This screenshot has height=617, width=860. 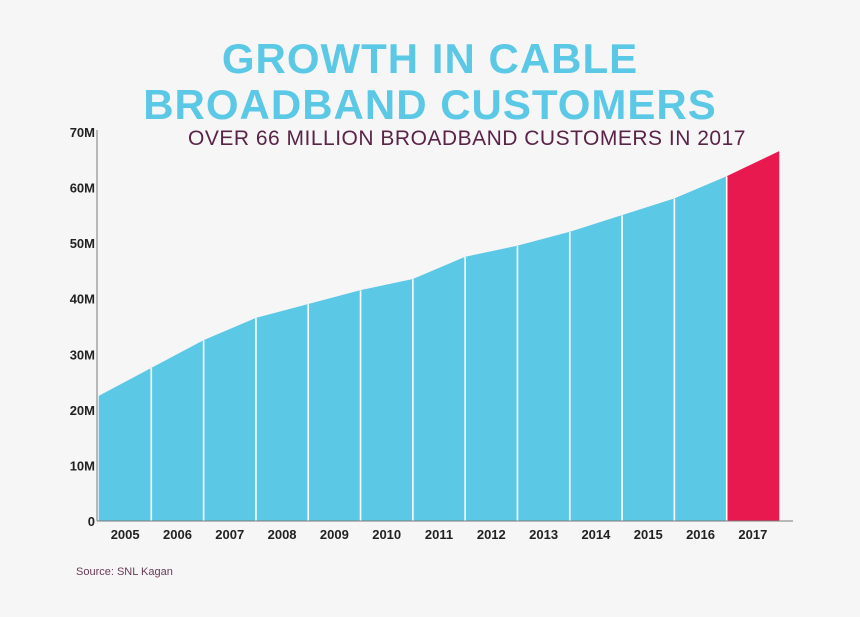 What do you see at coordinates (544, 376) in the screenshot?
I see `area-segment-2013` at bounding box center [544, 376].